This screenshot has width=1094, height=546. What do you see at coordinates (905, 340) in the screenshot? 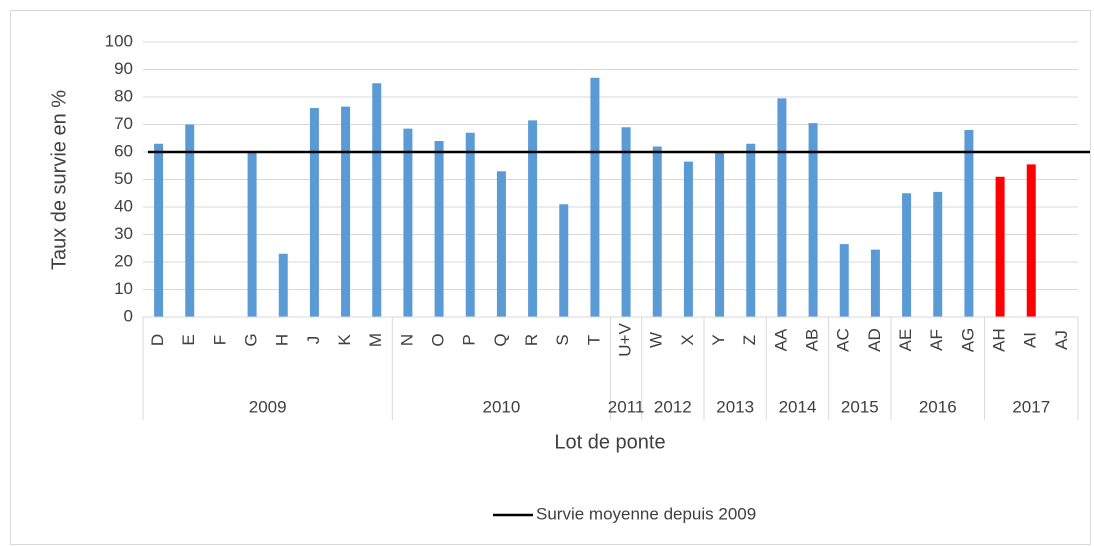
I see `x-tick-label: AE` at bounding box center [905, 340].